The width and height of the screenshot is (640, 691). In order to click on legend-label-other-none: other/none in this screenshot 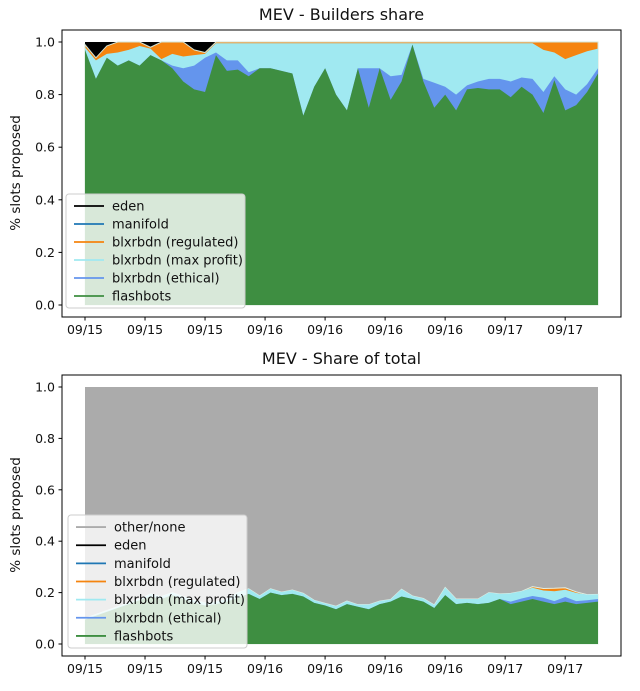, I will do `click(149, 528)`.